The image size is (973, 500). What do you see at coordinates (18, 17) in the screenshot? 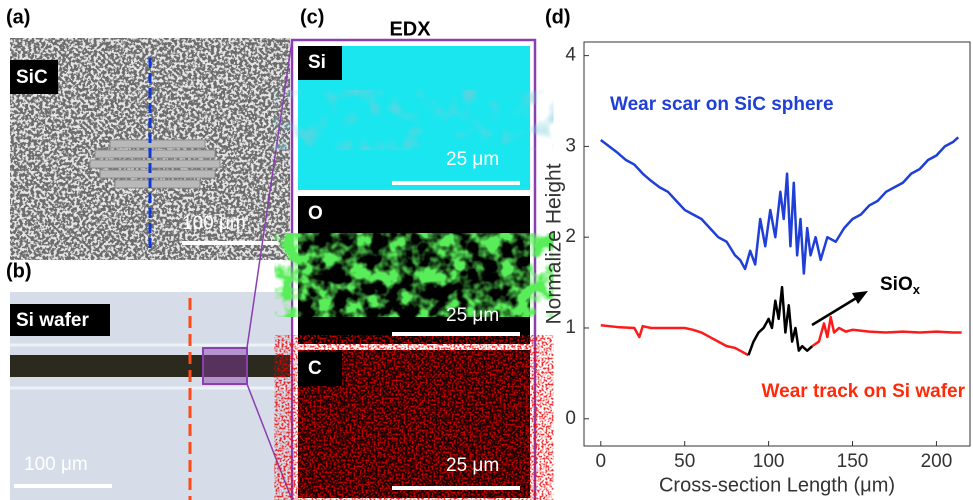
I see `panel-label: (a)` at bounding box center [18, 17].